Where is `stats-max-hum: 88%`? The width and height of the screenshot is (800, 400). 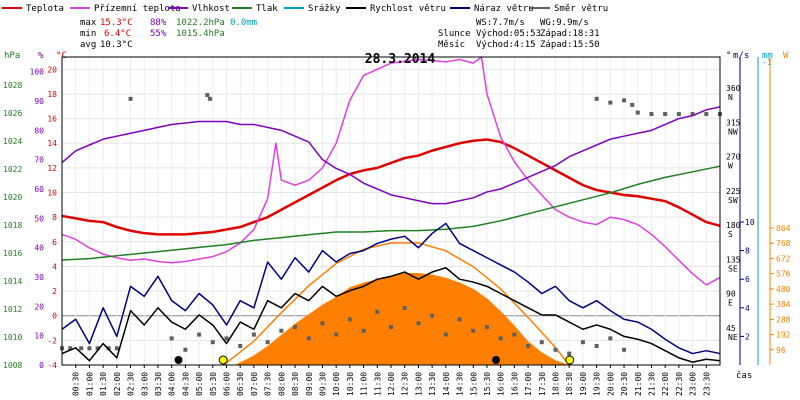 stats-max-hum: 88% is located at coordinates (158, 23).